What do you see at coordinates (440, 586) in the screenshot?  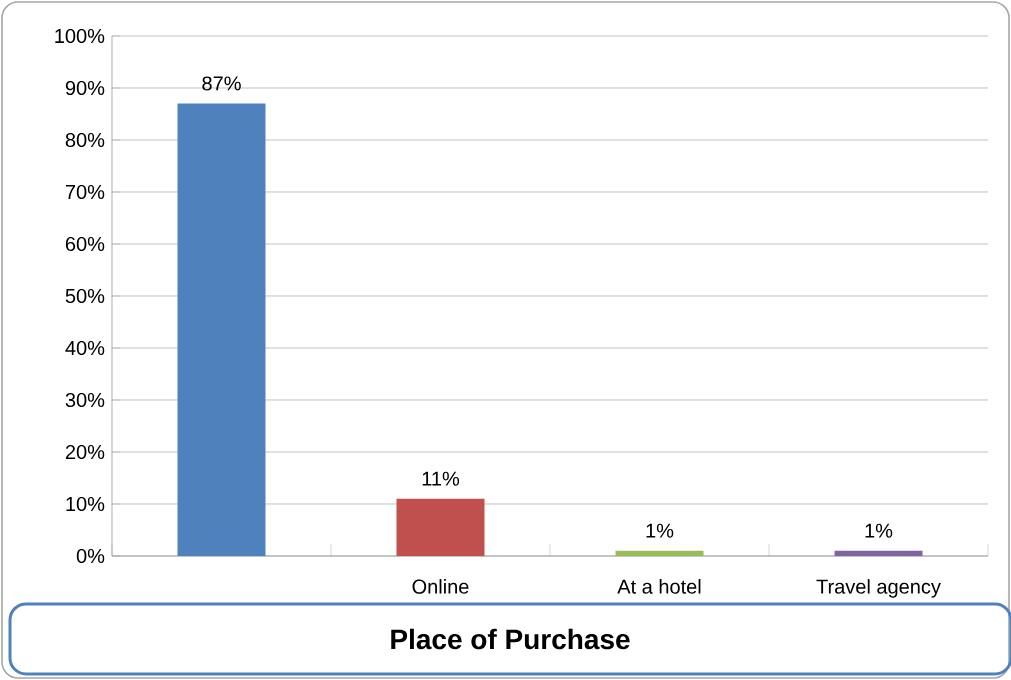 I see `x-tick-label: Online` at bounding box center [440, 586].